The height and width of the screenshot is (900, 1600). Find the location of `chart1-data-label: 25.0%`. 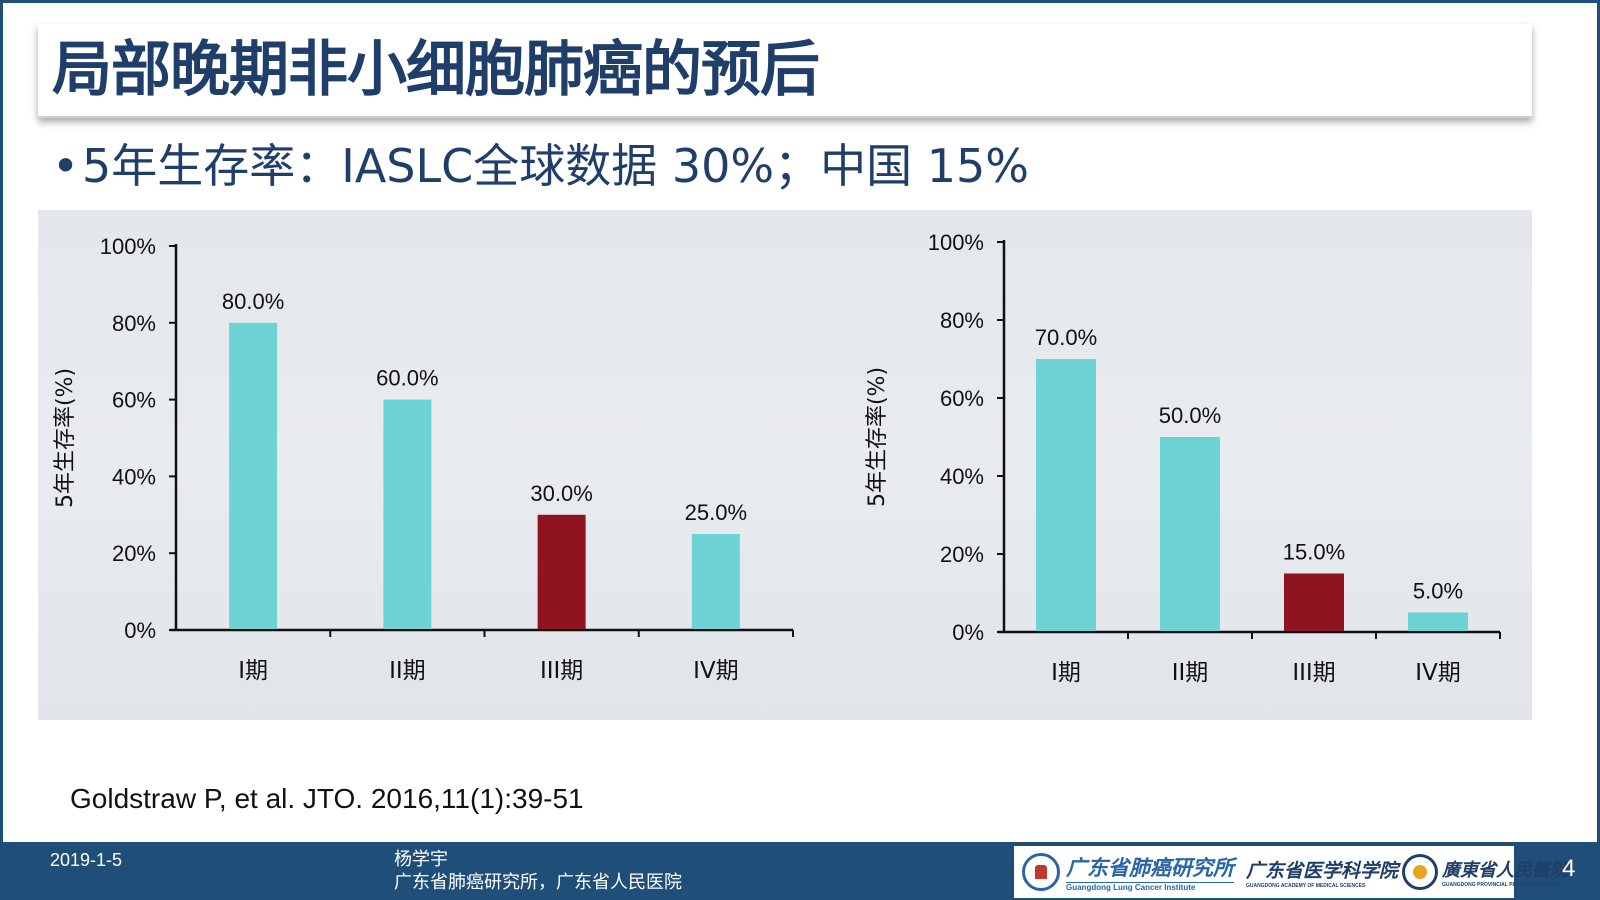

chart1-data-label: 25.0% is located at coordinates (716, 512).